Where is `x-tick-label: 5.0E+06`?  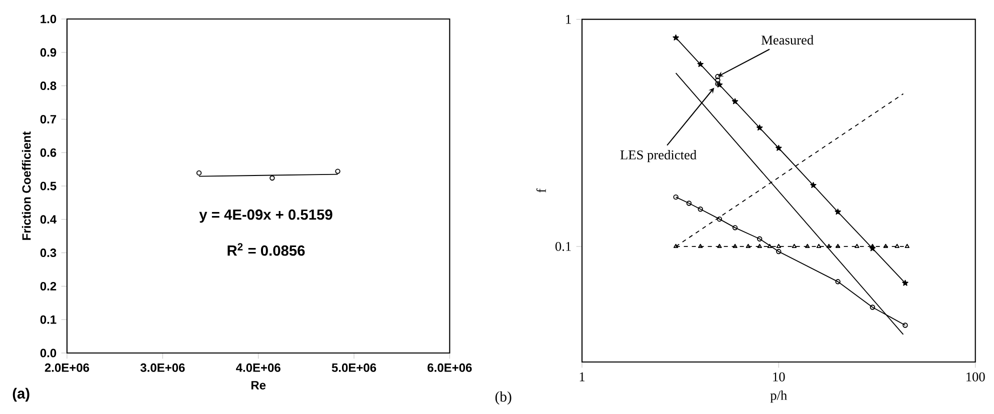
x-tick-label: 5.0E+06 is located at coordinates (354, 367).